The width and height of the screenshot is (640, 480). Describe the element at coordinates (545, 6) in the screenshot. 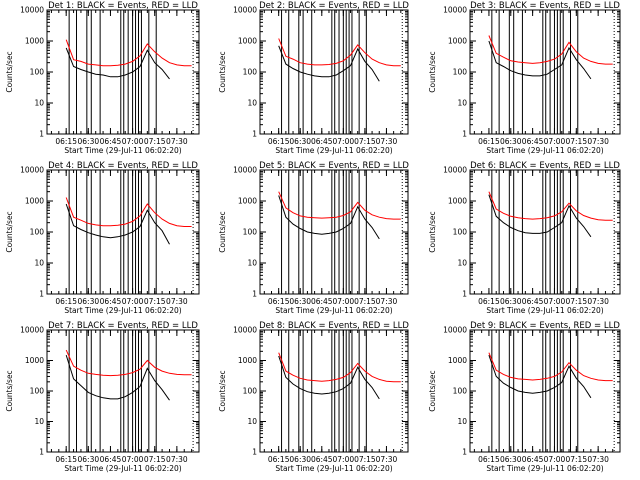

I see `chart-title: Det 3: BLACK = Events, RED = LLD` at that location.